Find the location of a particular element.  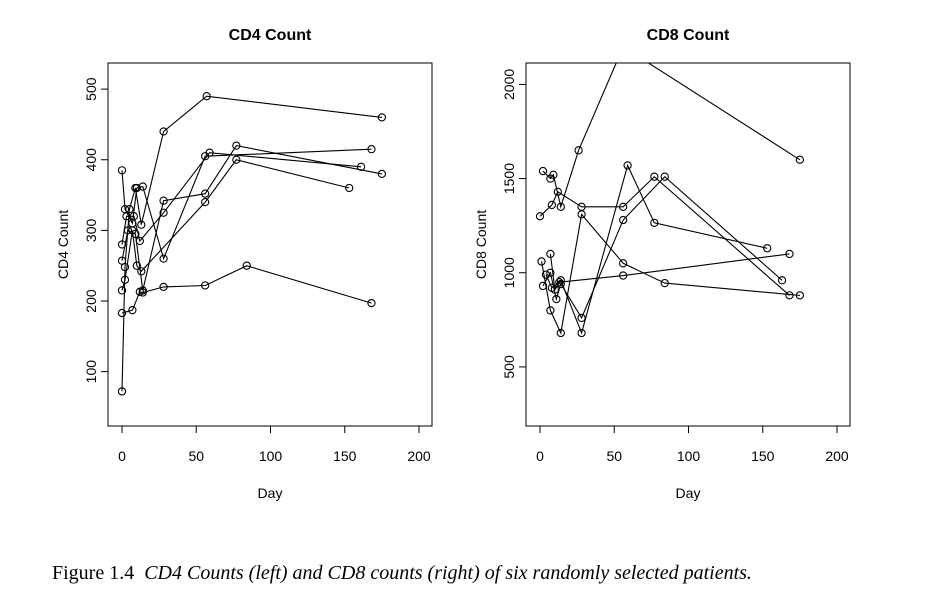

y-tick-label: 100 is located at coordinates (91, 372).